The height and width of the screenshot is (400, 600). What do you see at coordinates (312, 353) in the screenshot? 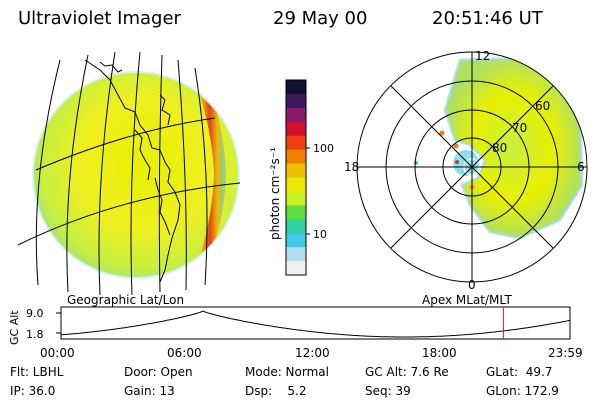
I see `x-tick-1200: 12:00` at bounding box center [312, 353].